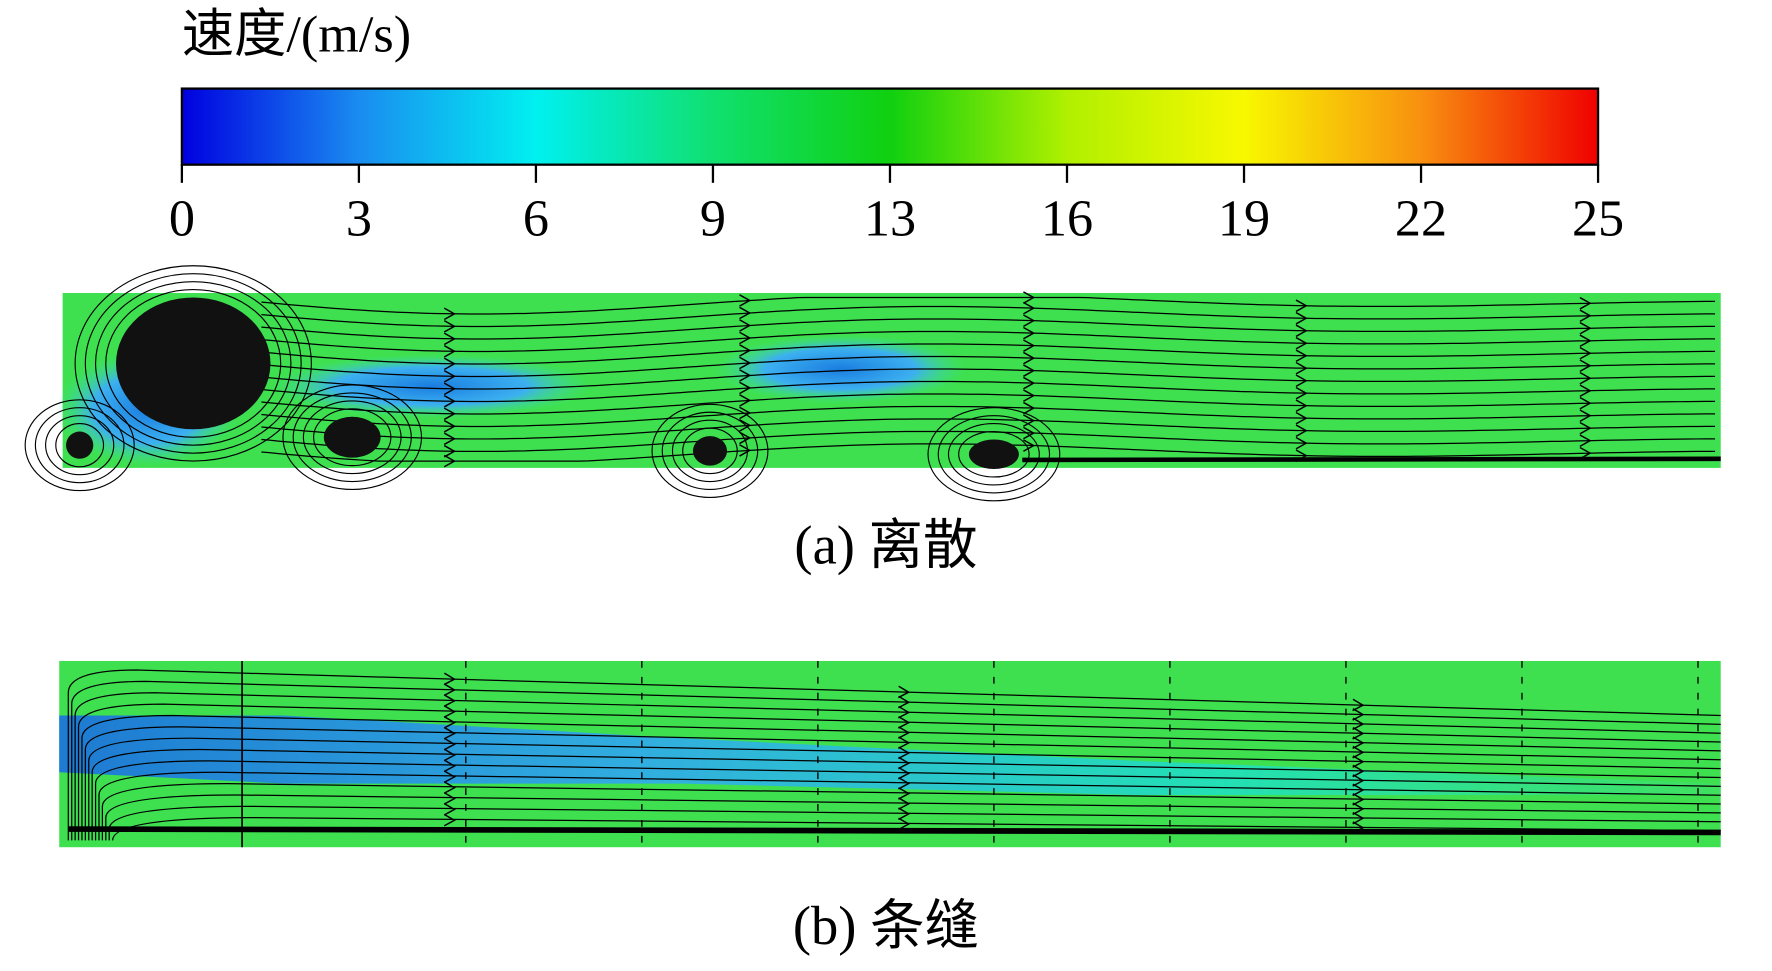 The image size is (1772, 971). What do you see at coordinates (894, 831) in the screenshot?
I see `wall-streamline` at bounding box center [894, 831].